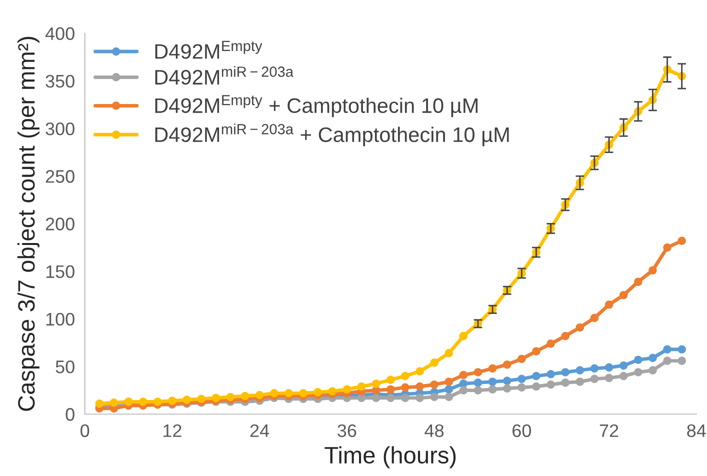  What do you see at coordinates (224, 75) in the screenshot?
I see `legend-label: D492M$^{miR−203a}$` at bounding box center [224, 75].